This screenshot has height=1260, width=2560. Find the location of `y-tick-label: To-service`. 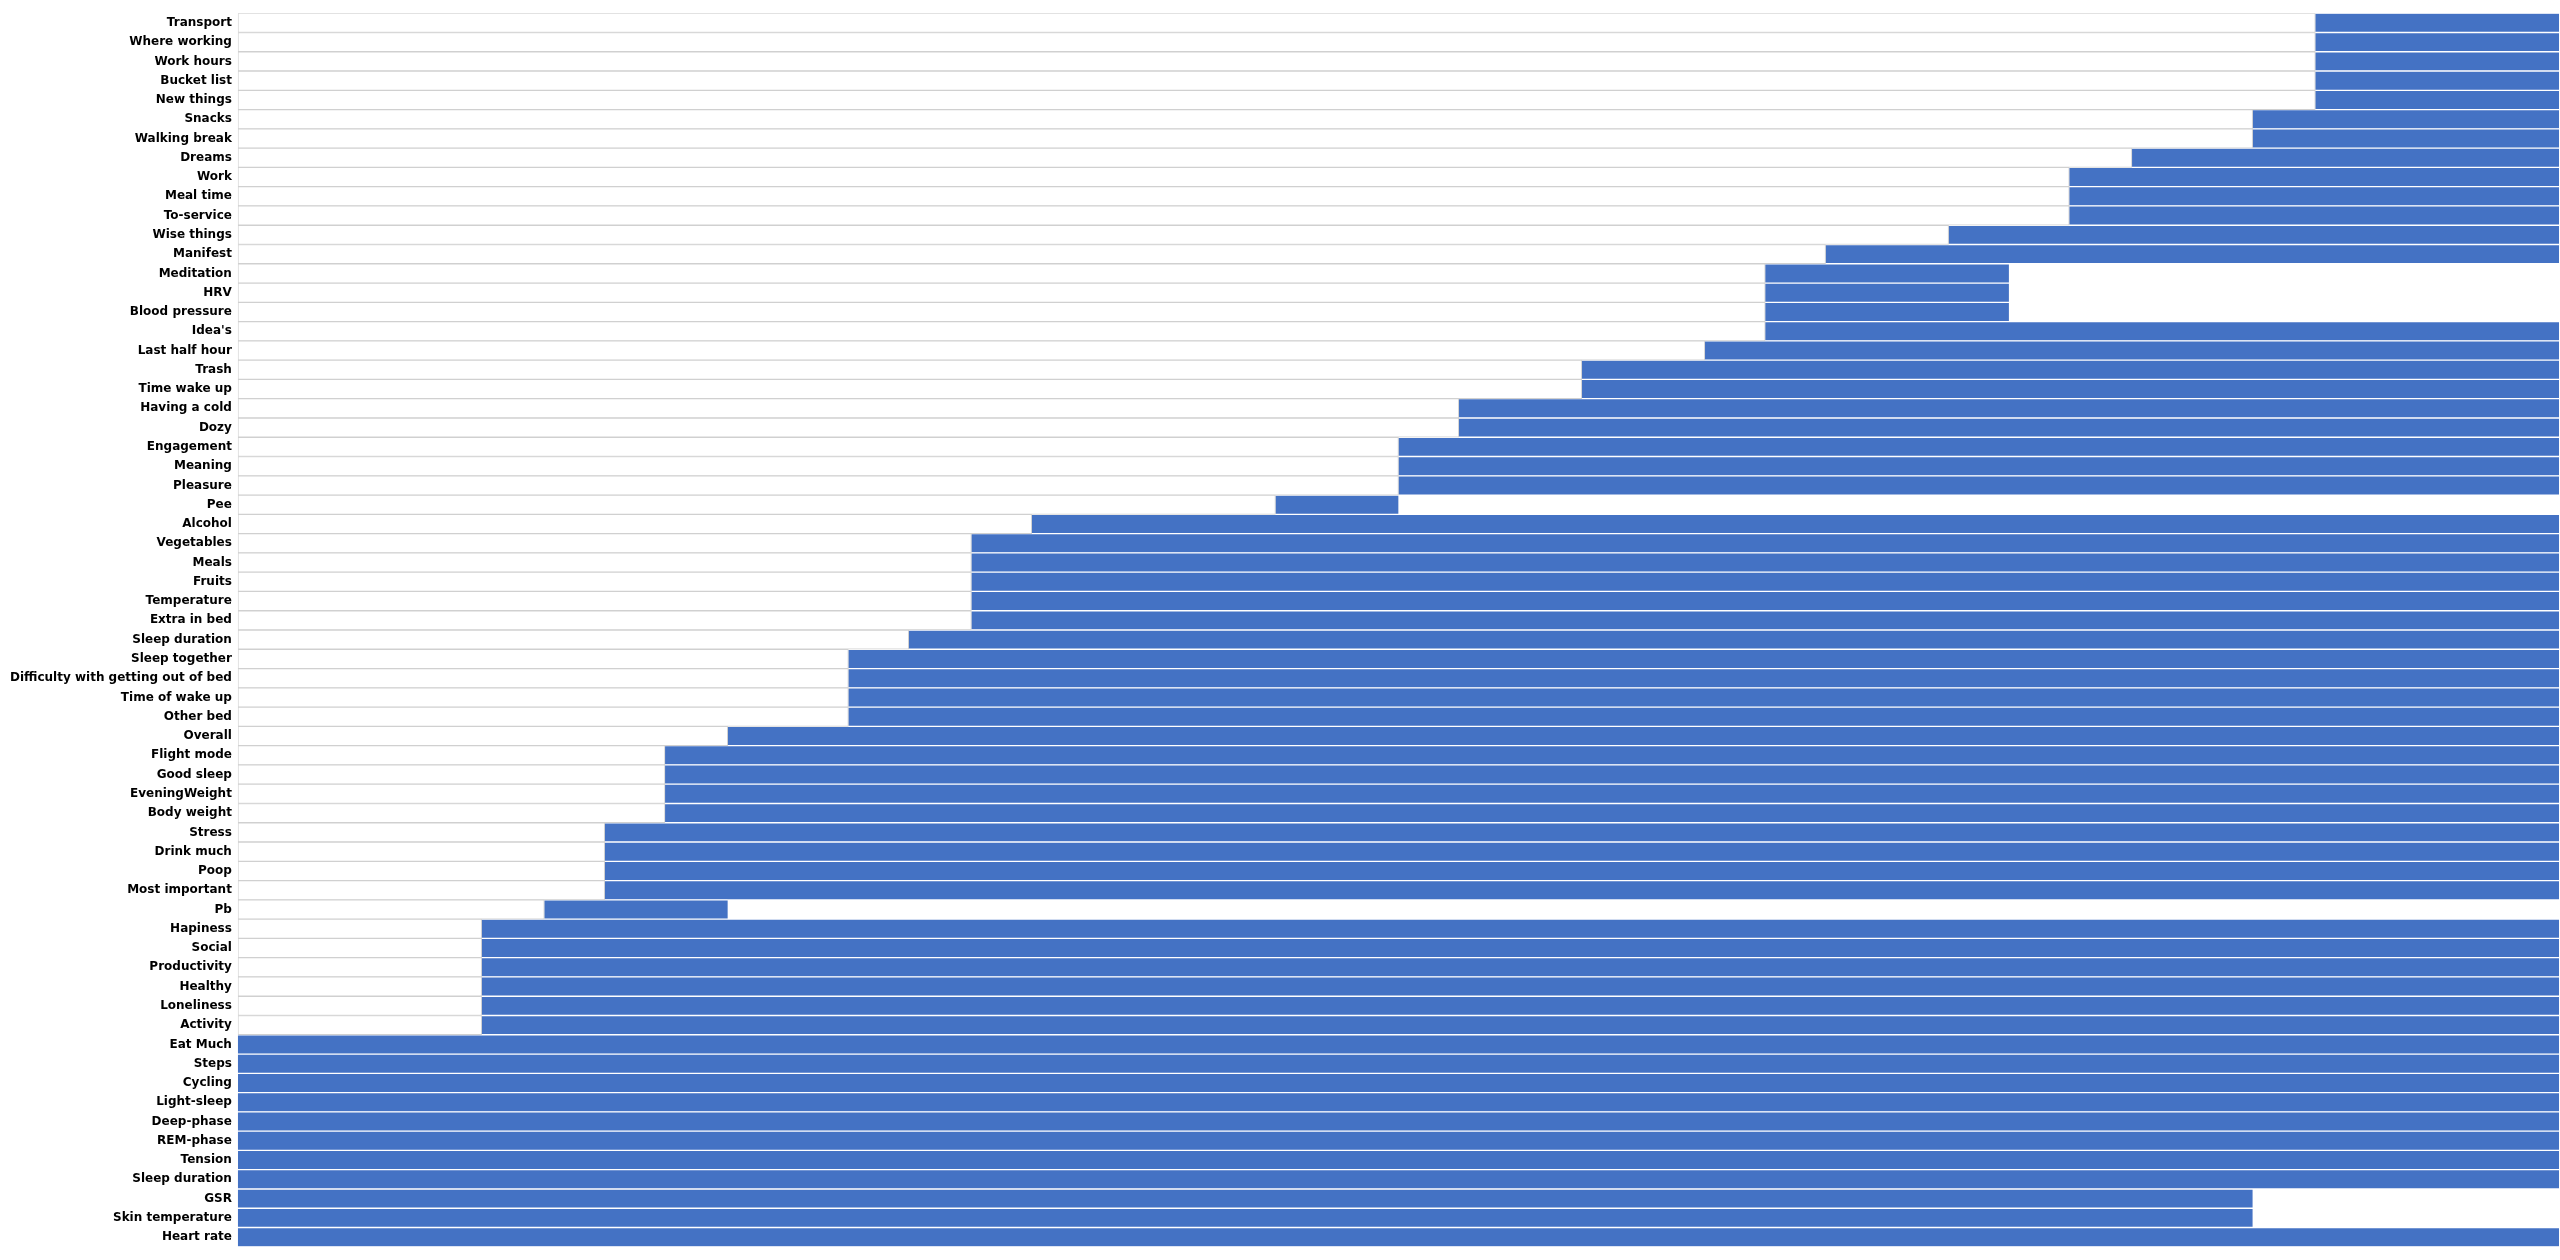

y-tick-label: To-service is located at coordinates (197, 214).